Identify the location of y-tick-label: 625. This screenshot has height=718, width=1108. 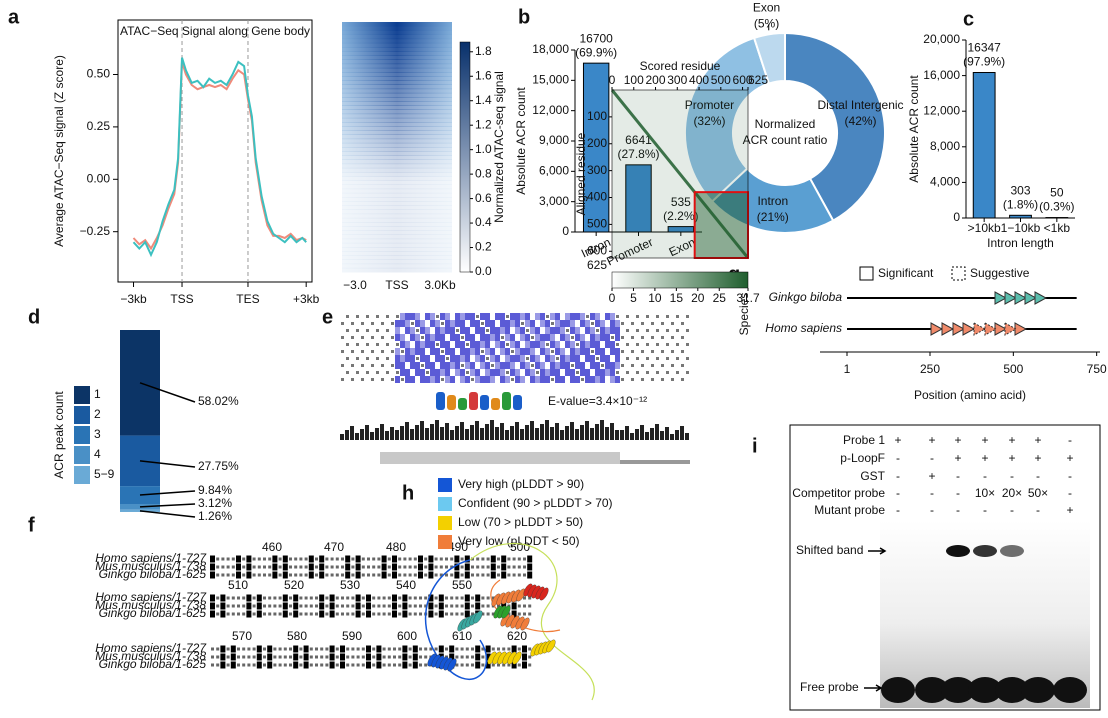
(597, 265).